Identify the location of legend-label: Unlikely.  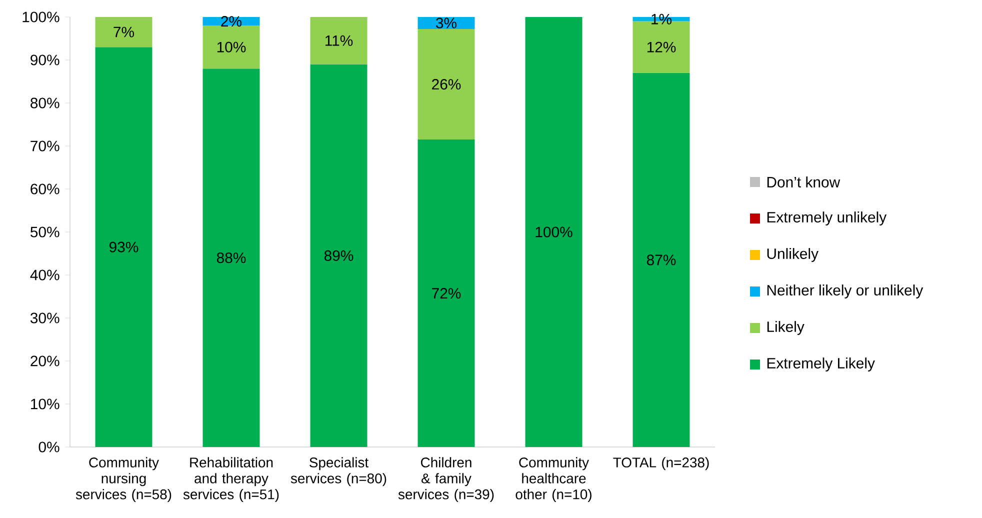
(792, 255).